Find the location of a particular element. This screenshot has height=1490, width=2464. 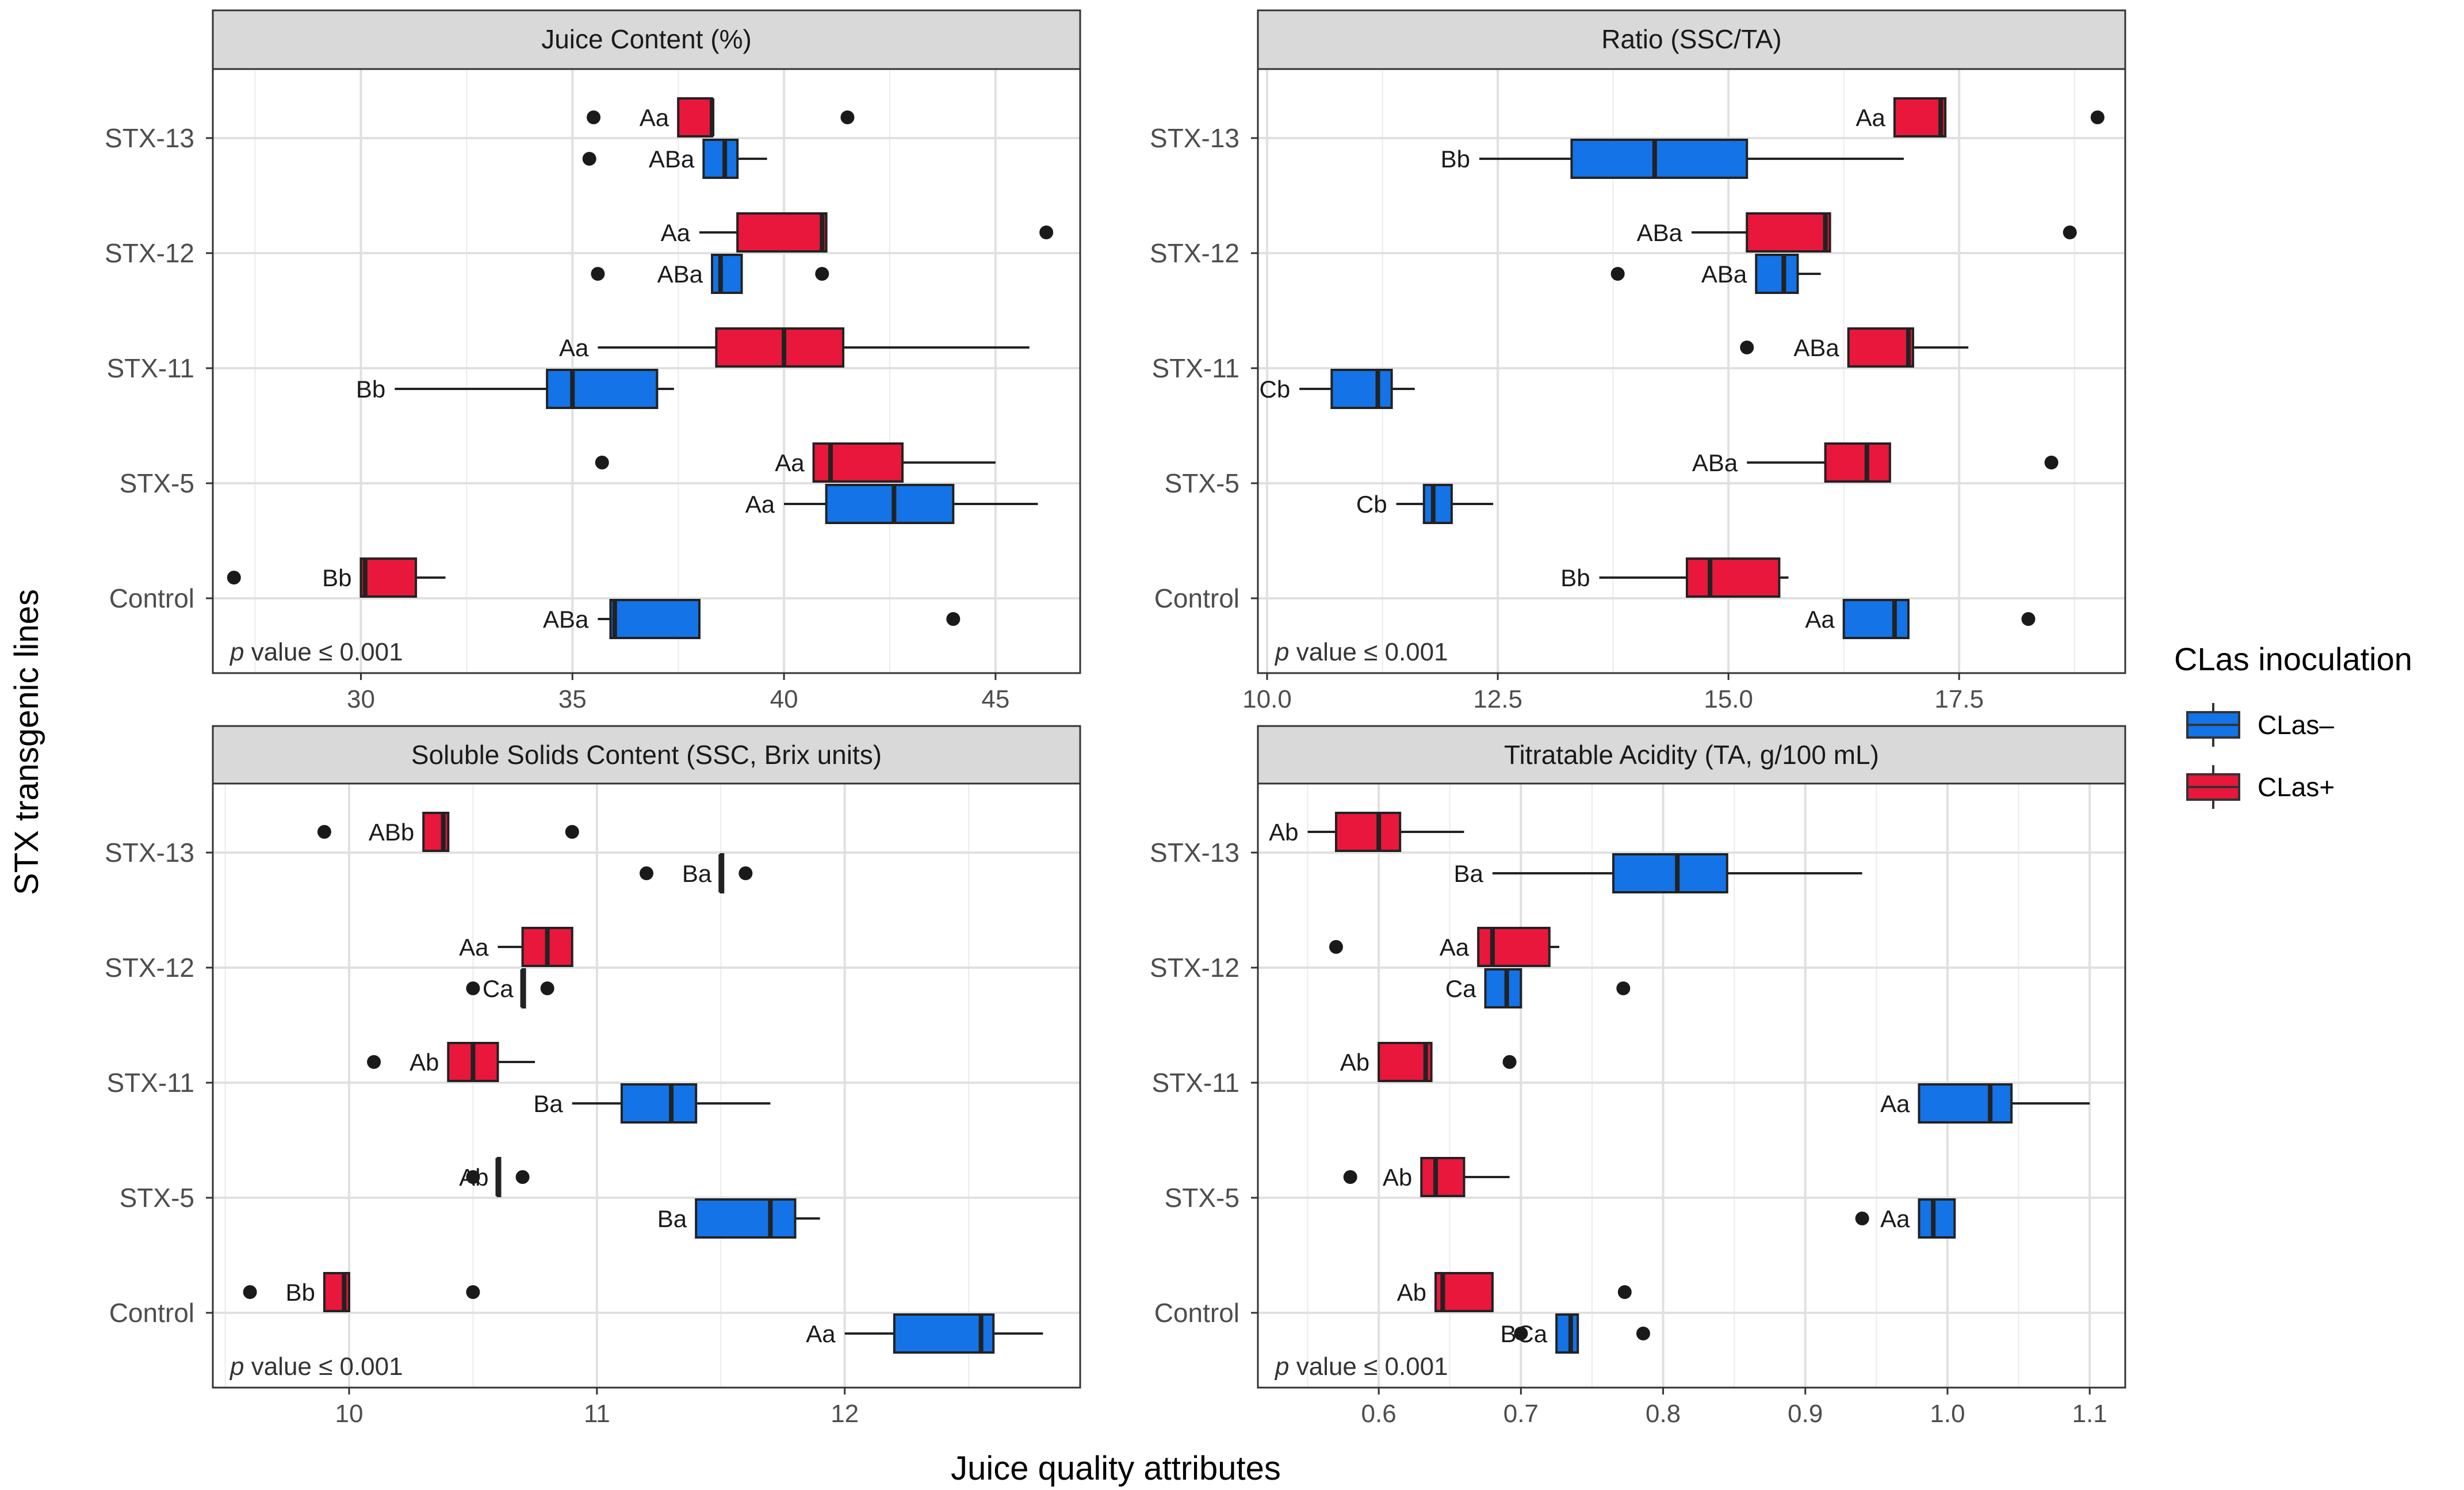

x-axis-title: Juice quality attributes is located at coordinates (1116, 1468).